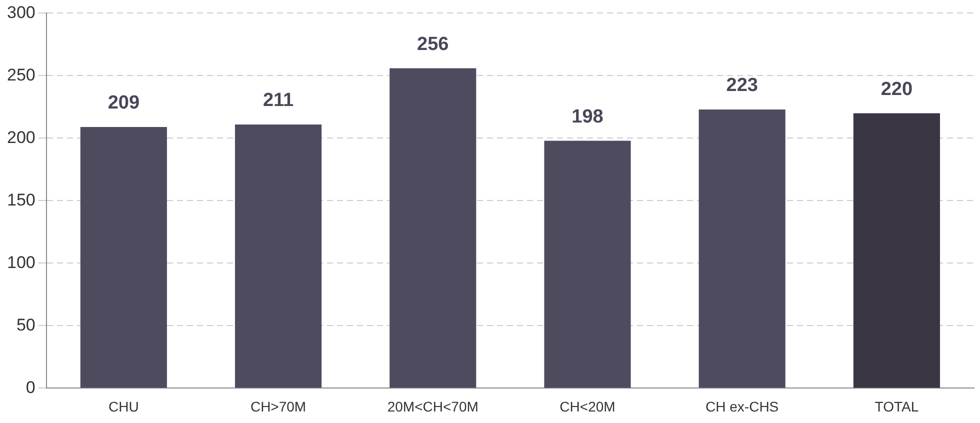 The height and width of the screenshot is (423, 980). Describe the element at coordinates (21, 12) in the screenshot. I see `y-tick-label: 300` at that location.